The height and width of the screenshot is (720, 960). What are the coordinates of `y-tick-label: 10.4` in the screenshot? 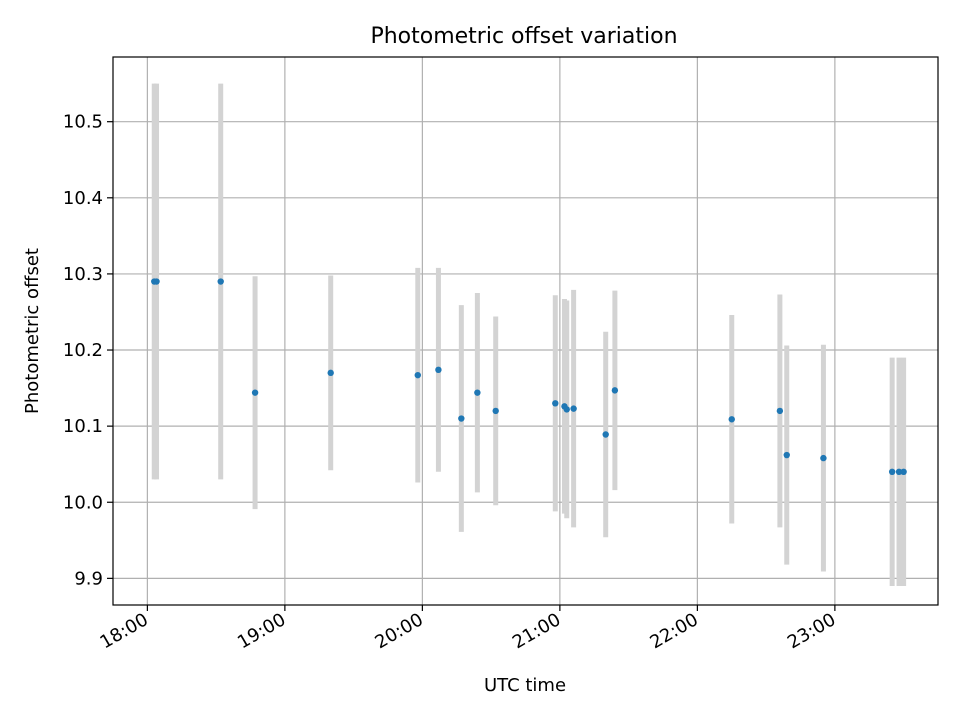 It's located at (83, 198).